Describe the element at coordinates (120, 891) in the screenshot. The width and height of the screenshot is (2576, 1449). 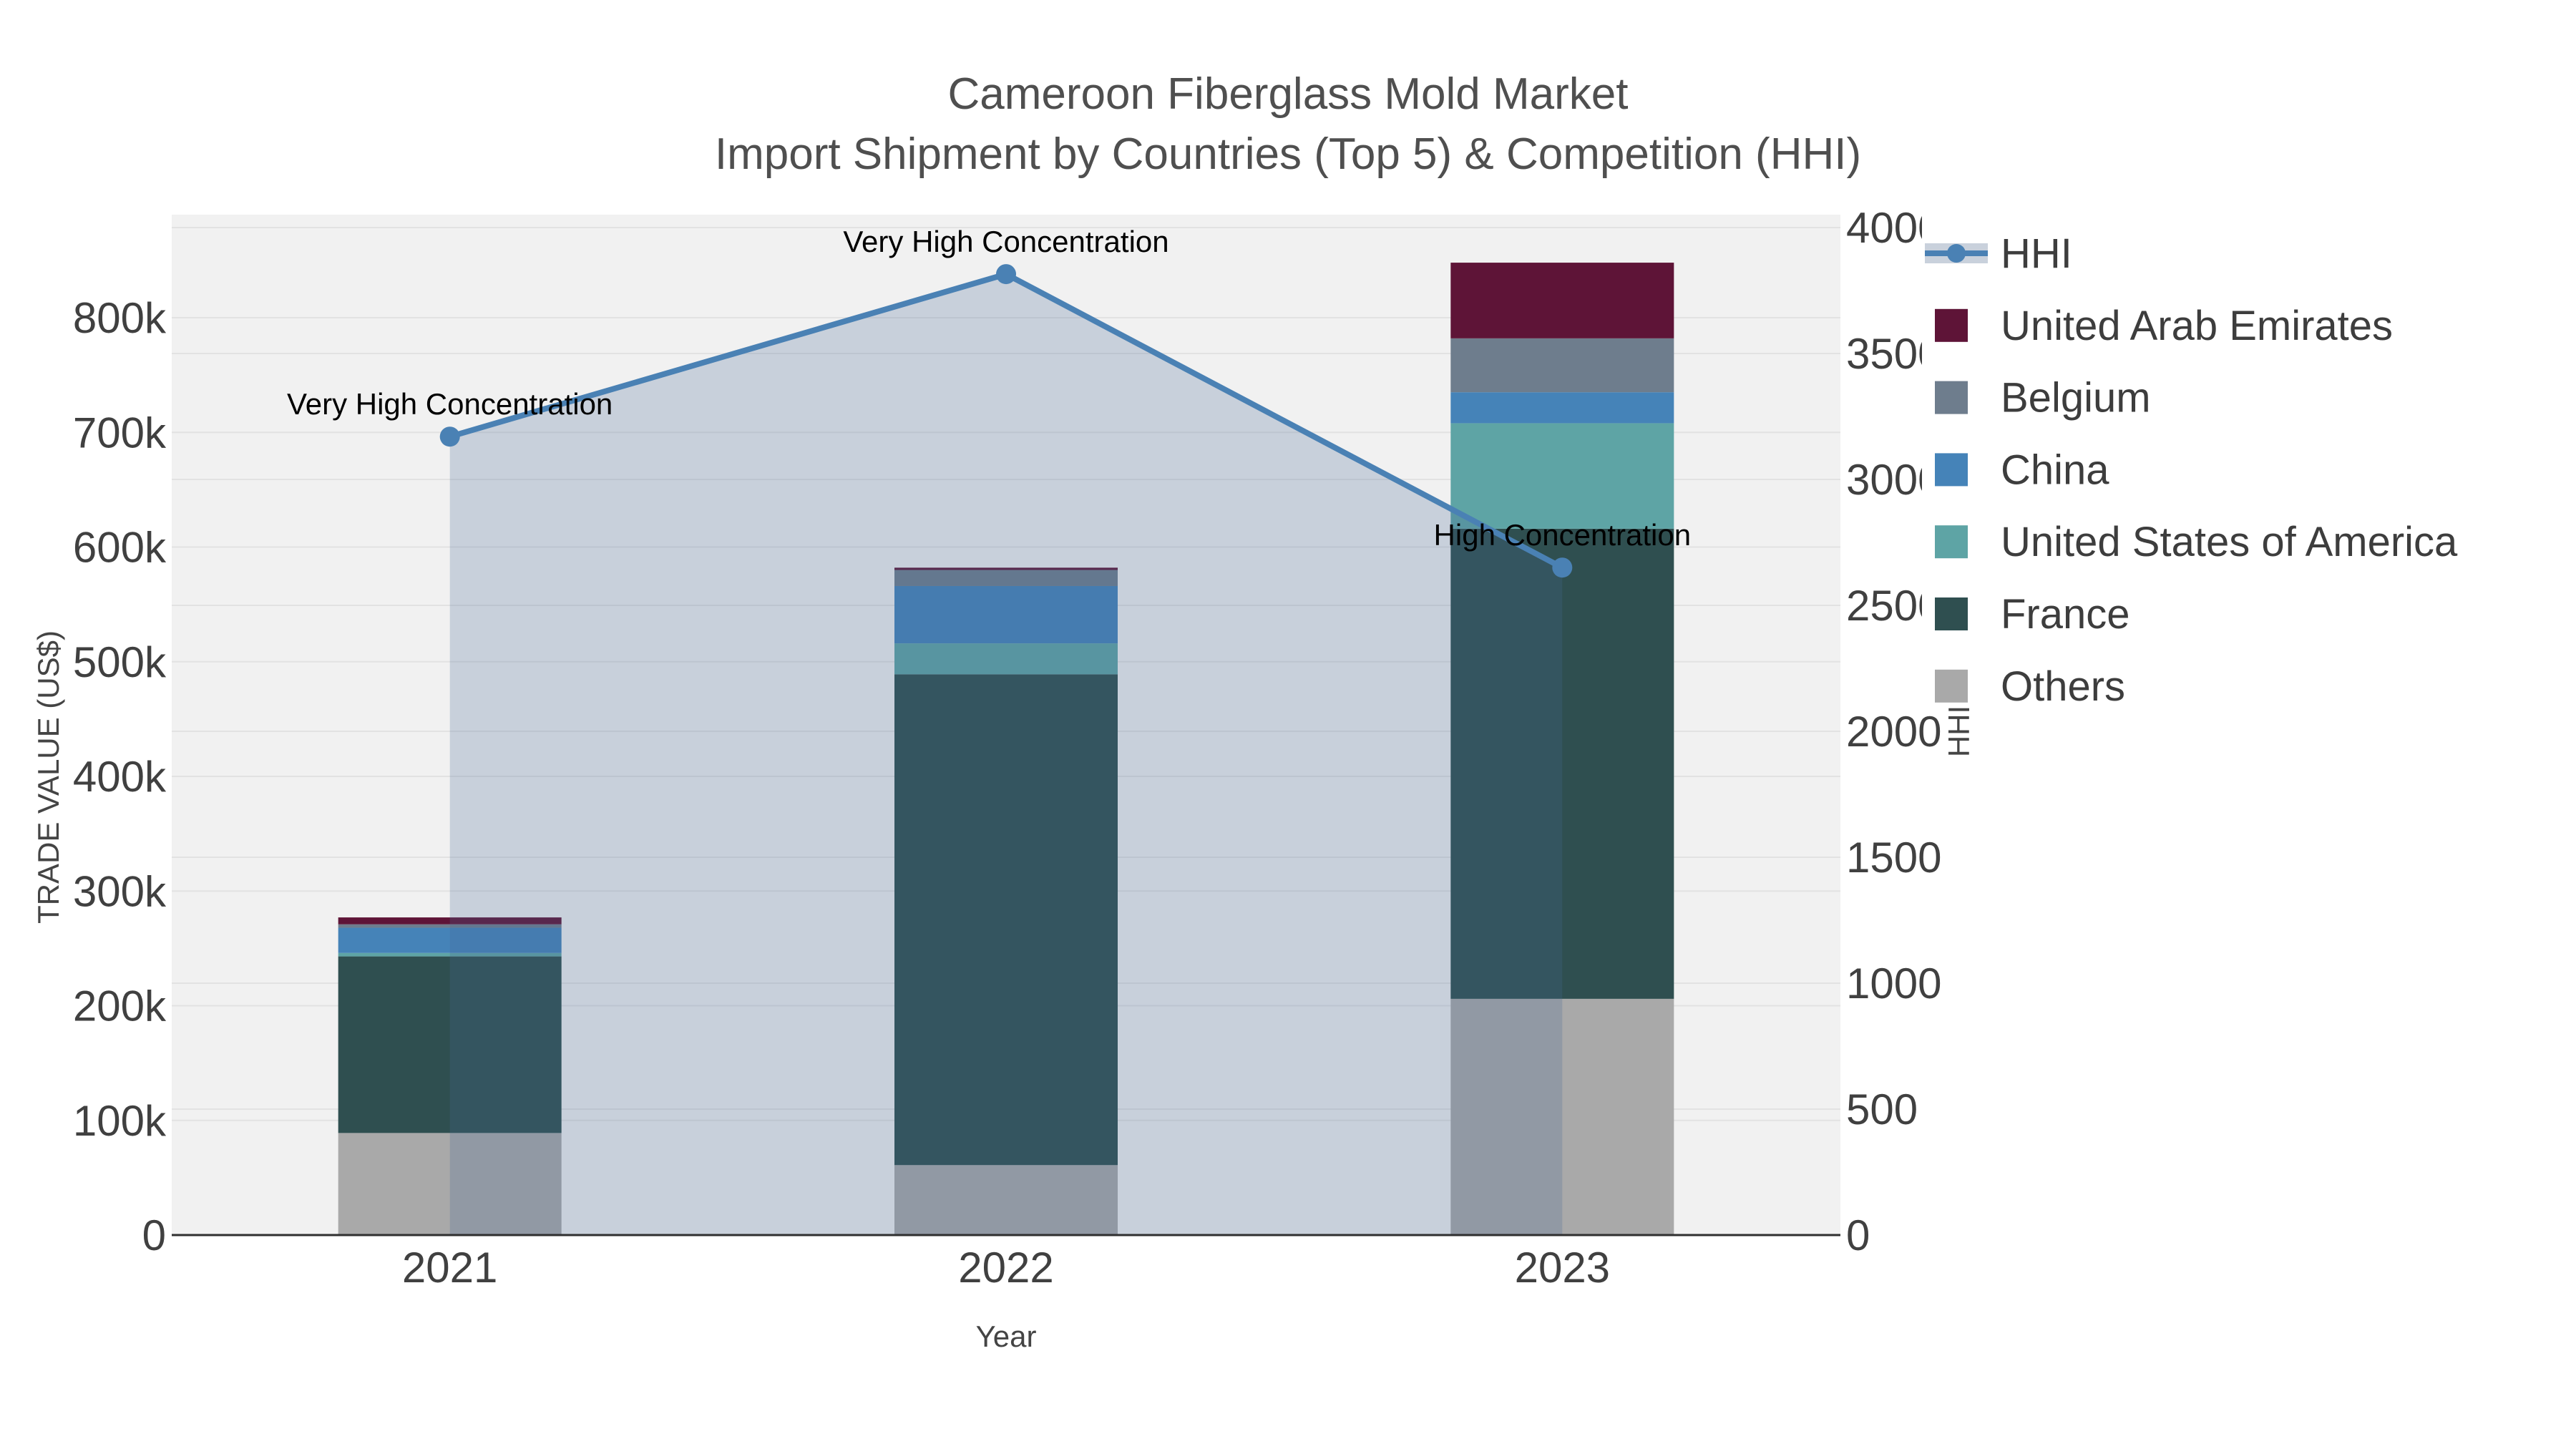
I see `left-tick-300k: 300k` at that location.